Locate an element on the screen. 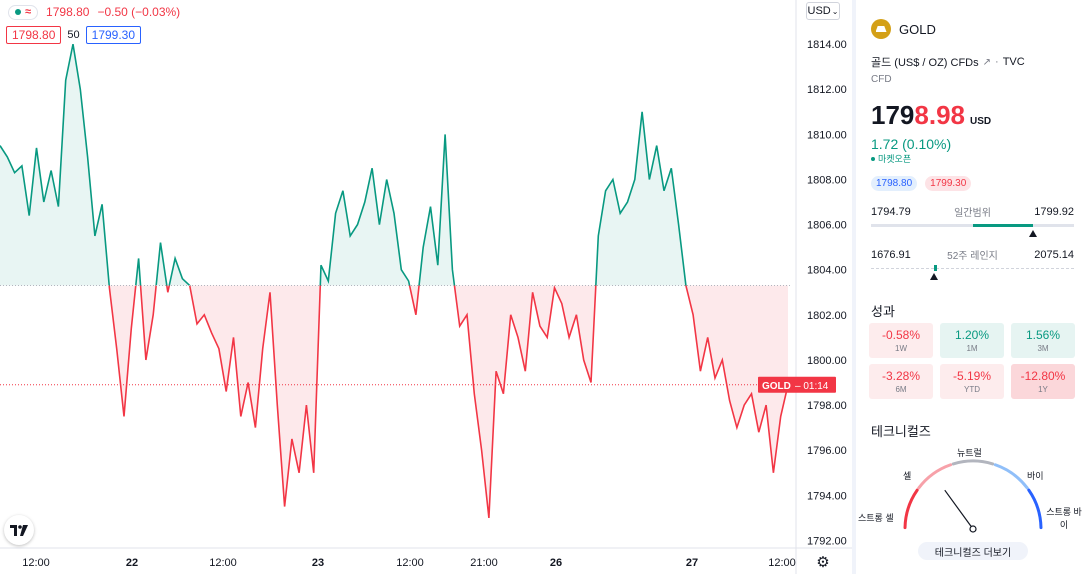 The image size is (1088, 574). price-tick-label: 1794.00 is located at coordinates (827, 496).